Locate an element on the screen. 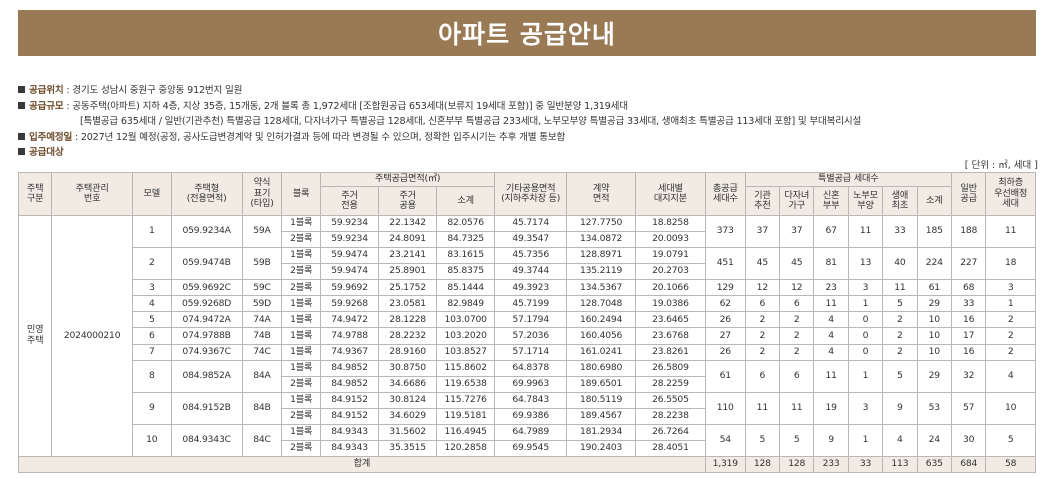 Image resolution: width=1054 pixels, height=478 pixels. contract-area-cell: 160.4056 is located at coordinates (601, 336).